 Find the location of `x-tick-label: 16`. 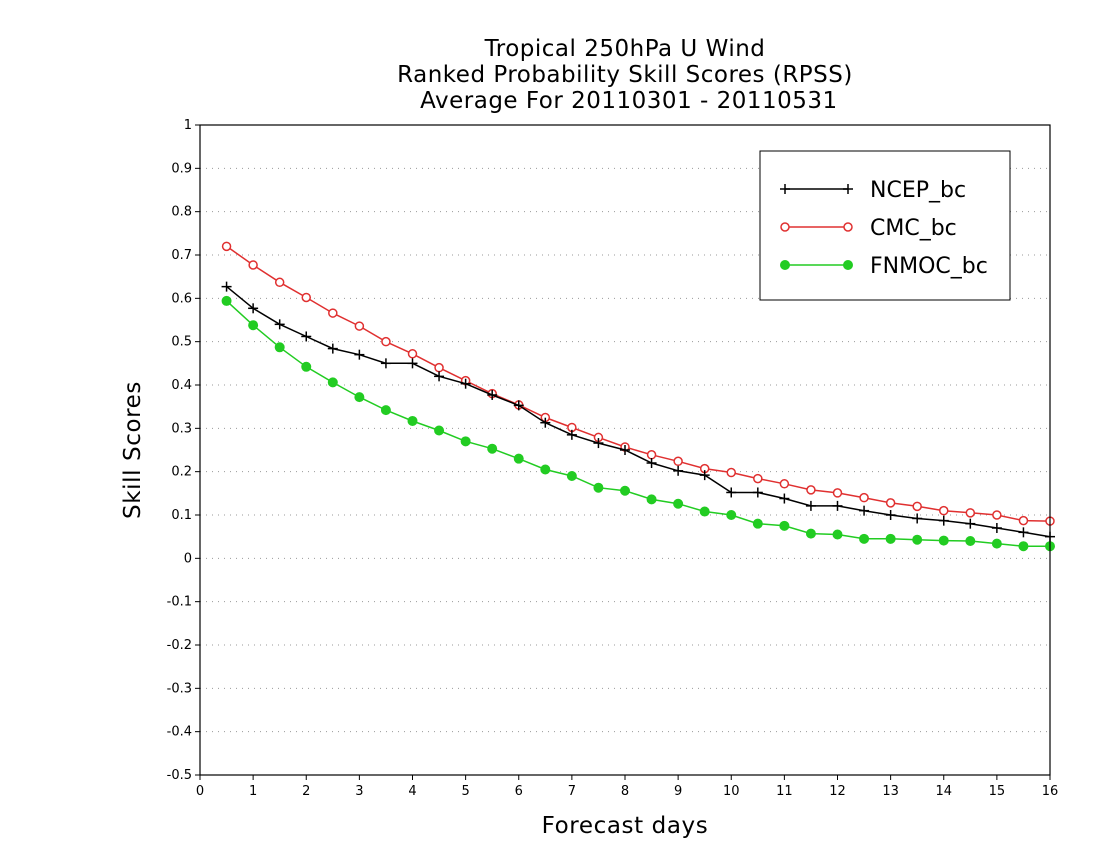

x-tick-label: 16 is located at coordinates (1050, 791).